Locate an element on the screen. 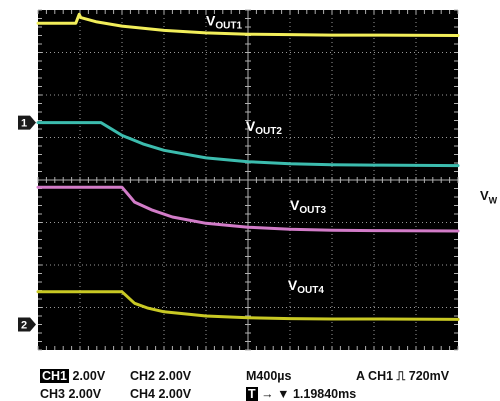  trace-vout1 is located at coordinates (248, 24).